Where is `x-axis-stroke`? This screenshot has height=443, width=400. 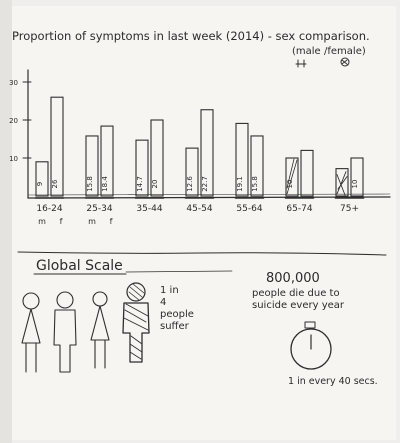 x-axis-stroke is located at coordinates (209, 194).